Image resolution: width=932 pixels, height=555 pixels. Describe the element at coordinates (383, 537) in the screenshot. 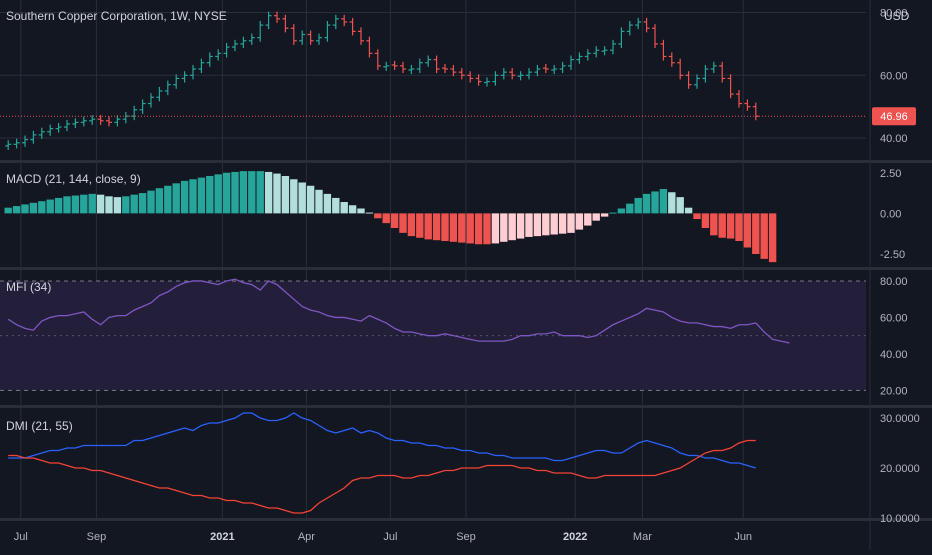

I see `time-axis: Jul Sep 2021 Apr Jul Sep 2022 Mar Jun` at that location.